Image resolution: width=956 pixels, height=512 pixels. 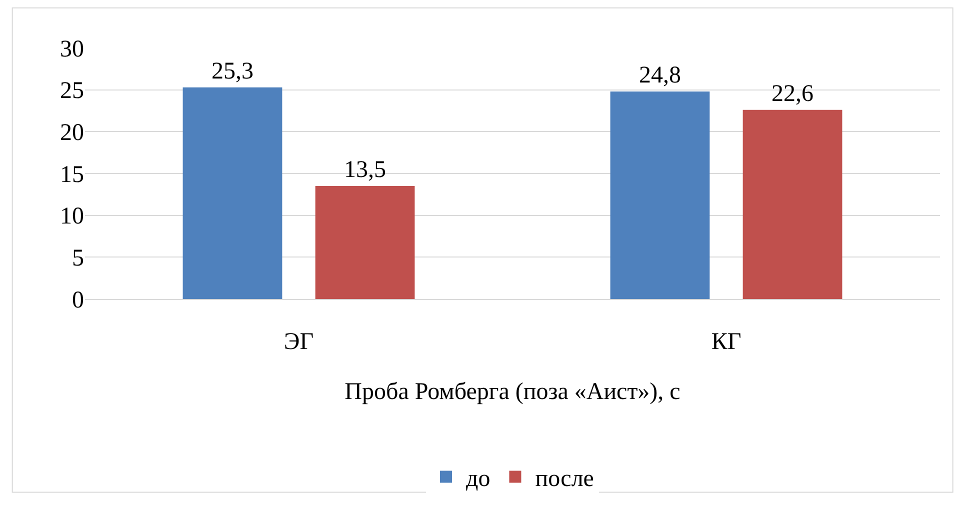 What do you see at coordinates (659, 75) in the screenshot?
I see `data-label: 24,8` at bounding box center [659, 75].